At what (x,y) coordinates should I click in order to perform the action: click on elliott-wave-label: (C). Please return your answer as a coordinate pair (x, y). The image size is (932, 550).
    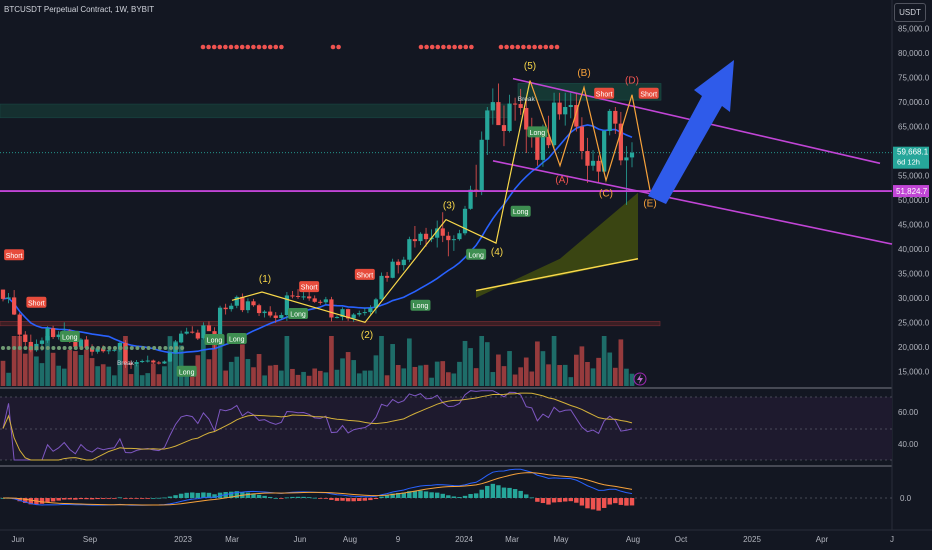
    Looking at the image, I should click on (606, 194).